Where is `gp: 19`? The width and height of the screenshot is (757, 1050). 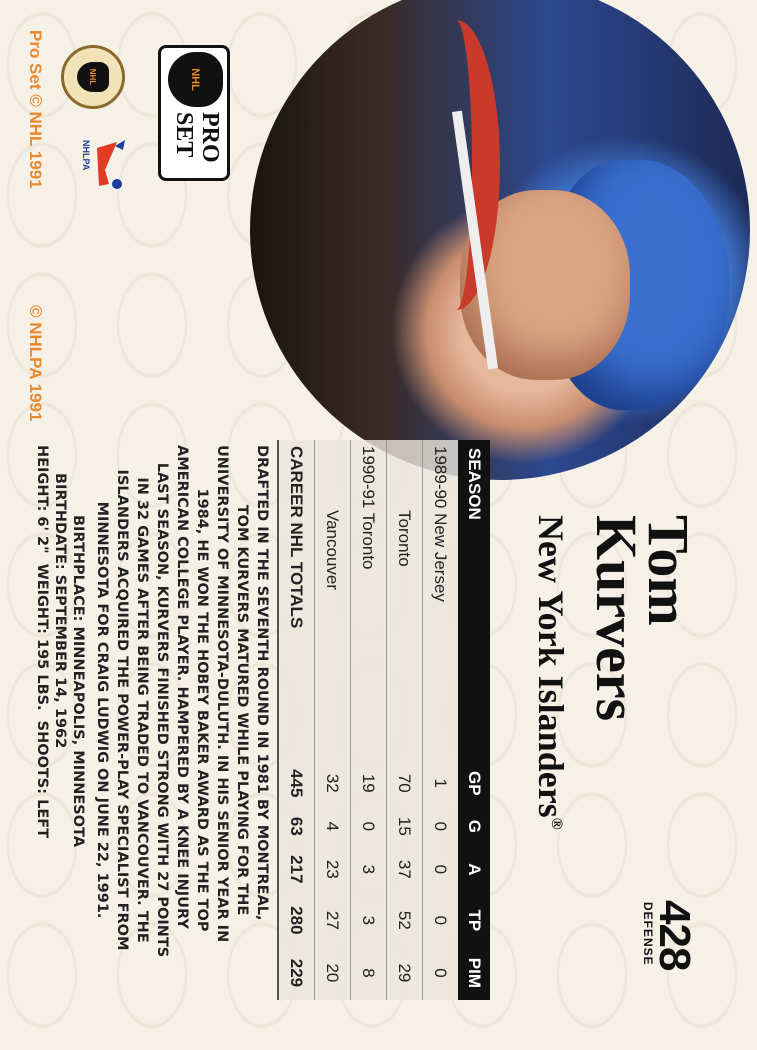 gp: 19 is located at coordinates (368, 783).